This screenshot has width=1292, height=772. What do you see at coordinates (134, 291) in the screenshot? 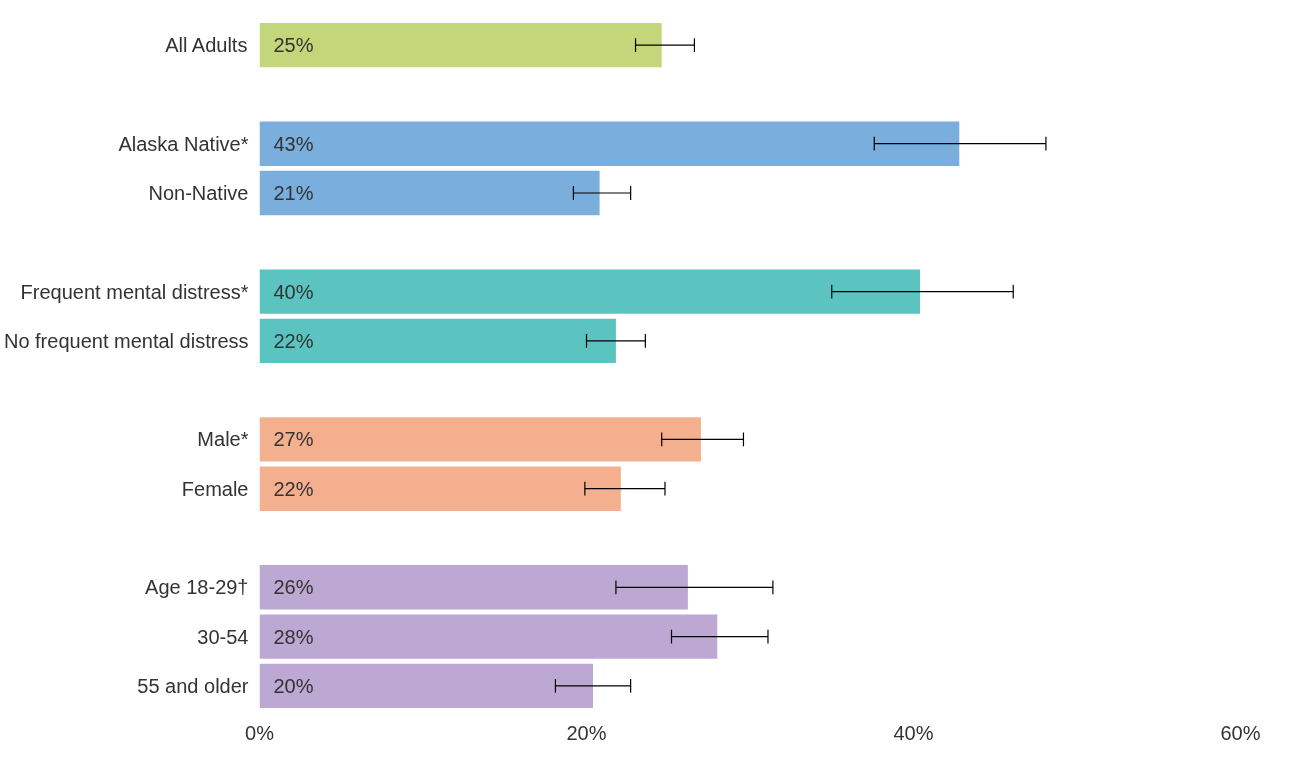
I see `y-tick-label: Frequent mental distress*` at bounding box center [134, 291].